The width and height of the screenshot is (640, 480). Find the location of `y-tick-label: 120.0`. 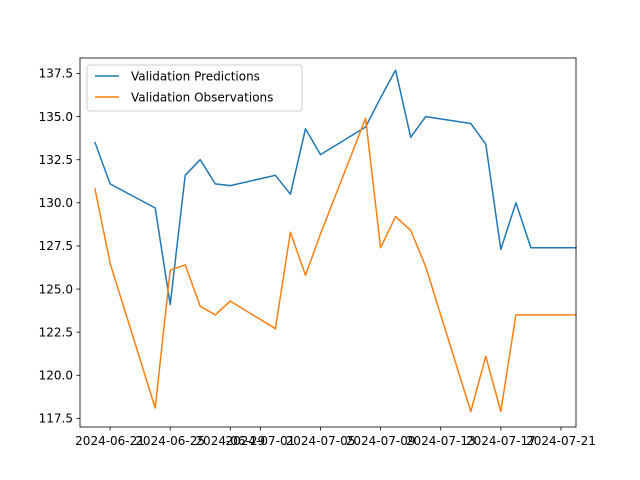

y-tick-label: 120.0 is located at coordinates (56, 375).